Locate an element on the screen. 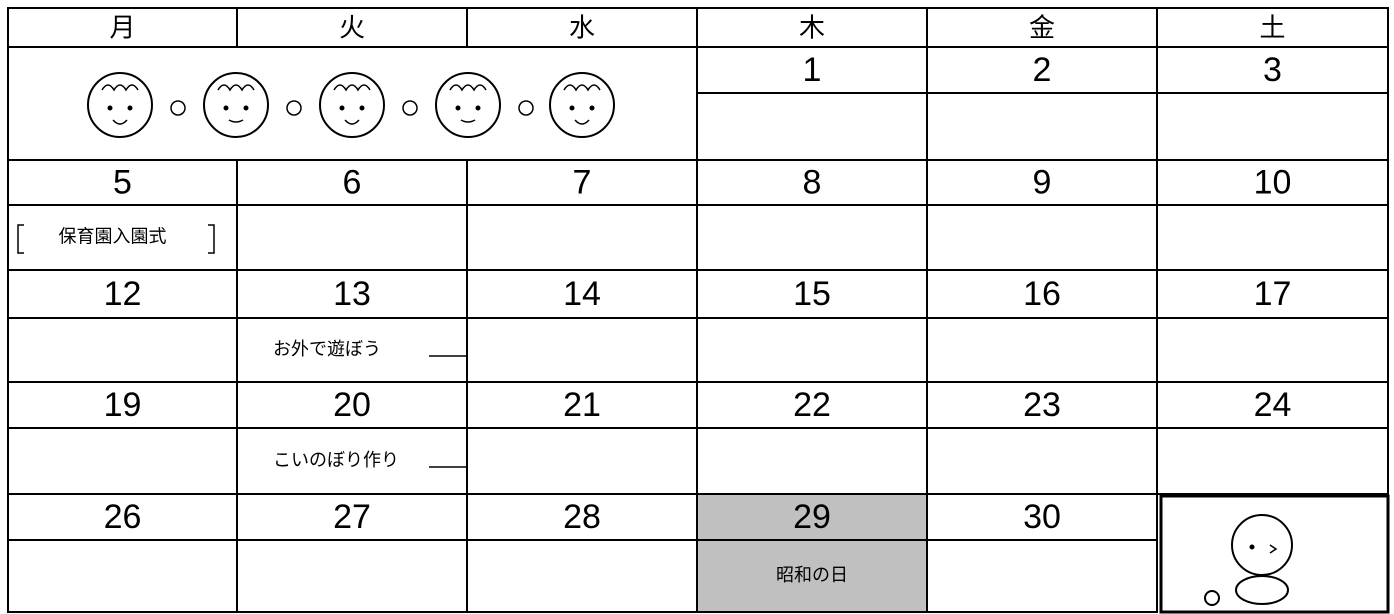 The height and width of the screenshot is (614, 1394). date: 19 is located at coordinates (123, 405).